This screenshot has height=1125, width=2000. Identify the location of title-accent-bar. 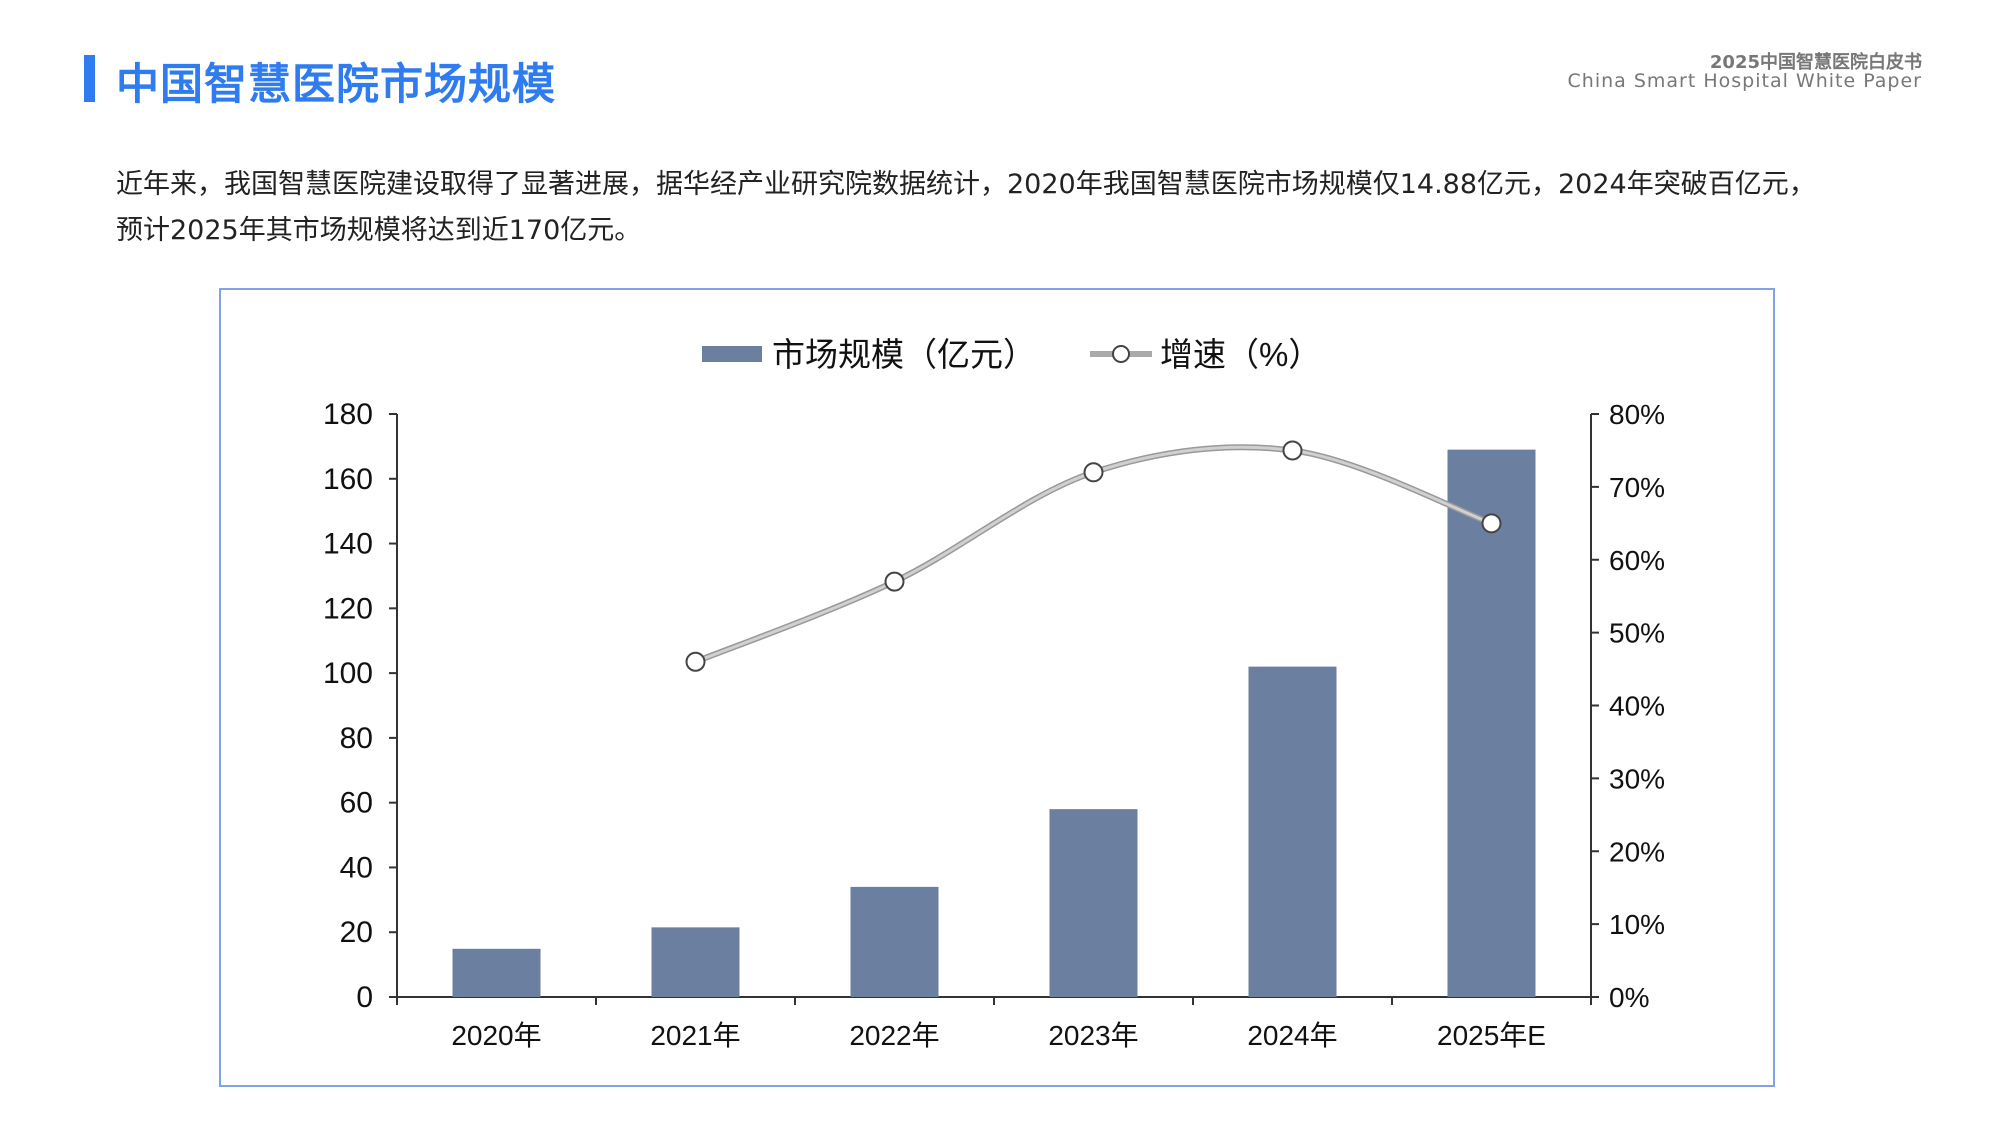
(89, 78).